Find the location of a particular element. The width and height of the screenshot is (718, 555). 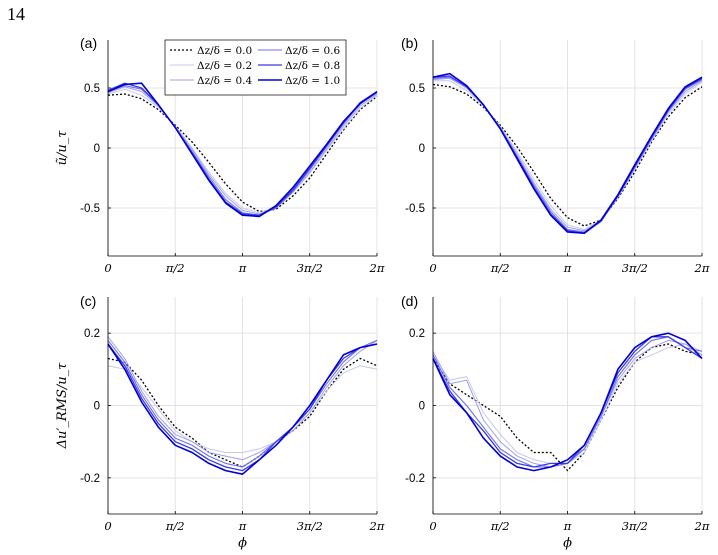

y-axis-label: Δu′_RMS/u_τ is located at coordinates (62, 405).